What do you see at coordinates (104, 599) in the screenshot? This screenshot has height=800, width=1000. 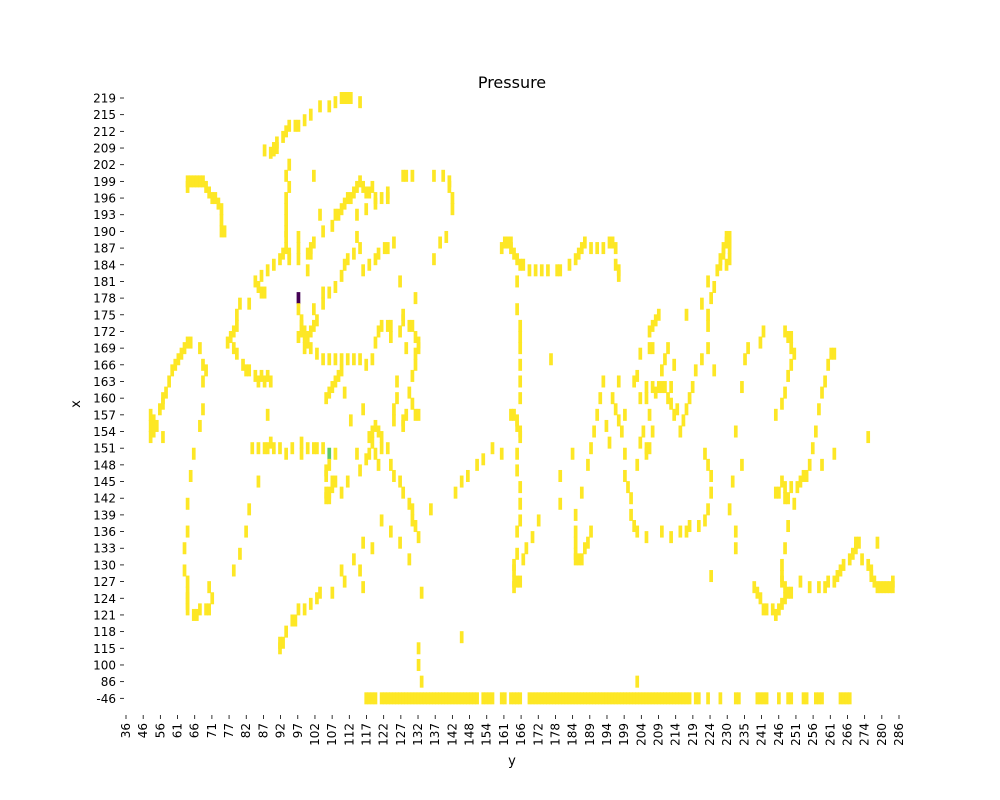 I see `y-tick-label: 124` at bounding box center [104, 599].